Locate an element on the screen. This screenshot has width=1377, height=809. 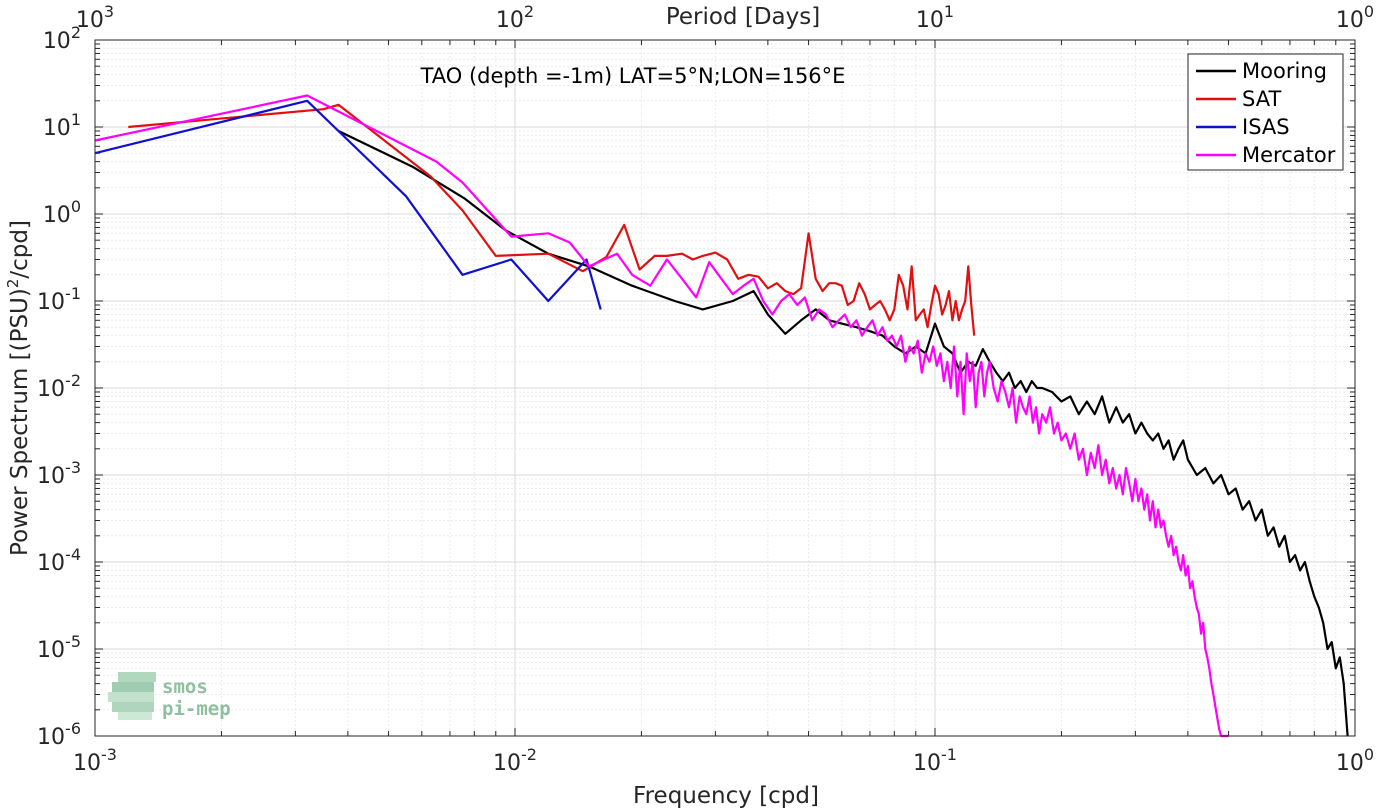
chart-title: TAO (depth =-1m) LAT=5°N;LON=156°E is located at coordinates (633, 76).